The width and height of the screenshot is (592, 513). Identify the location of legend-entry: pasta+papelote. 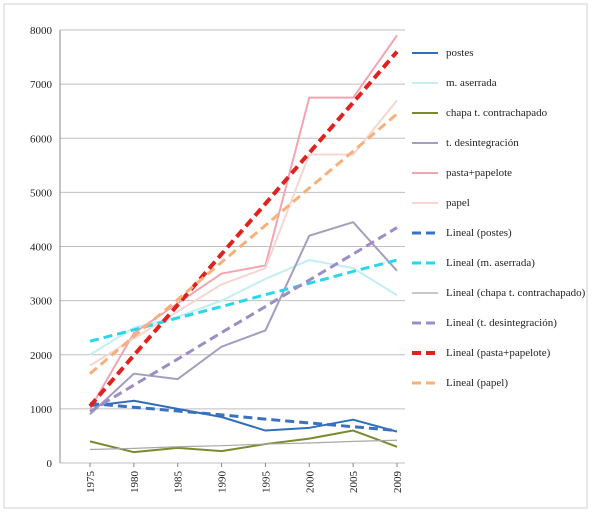
(499, 173).